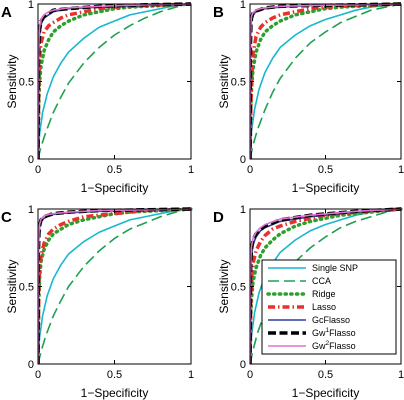 Image resolution: width=404 pixels, height=400 pixels. What do you see at coordinates (218, 217) in the screenshot?
I see `panel-letter: D` at bounding box center [218, 217].